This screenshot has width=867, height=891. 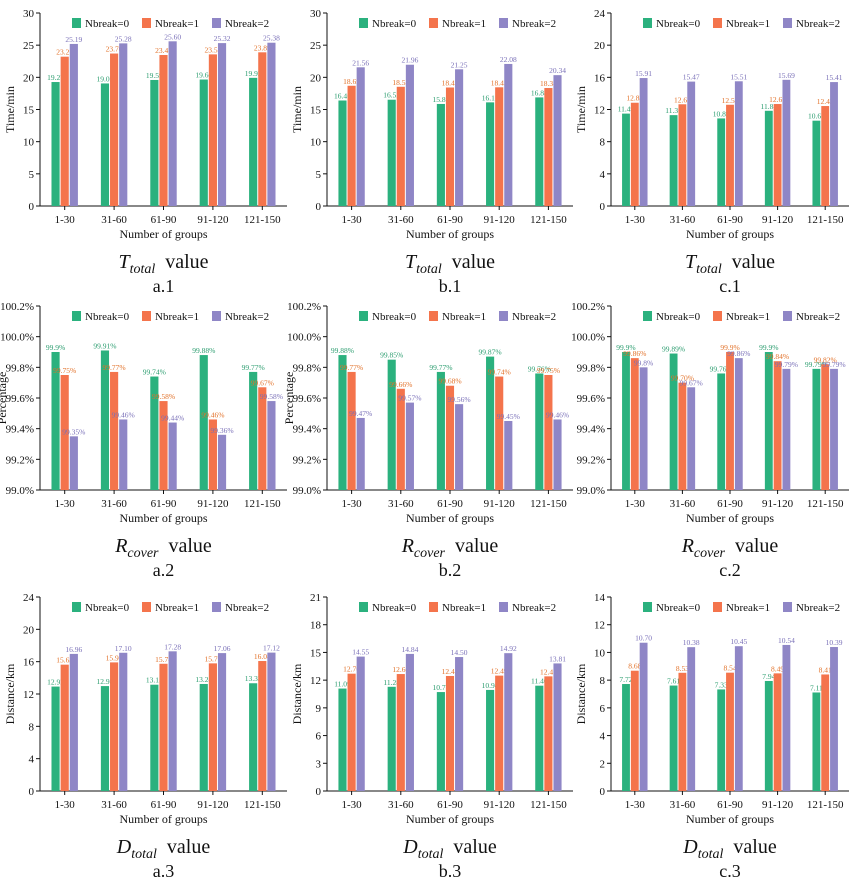 I want to click on y-tick-label: 24, so click(x=600, y=14).